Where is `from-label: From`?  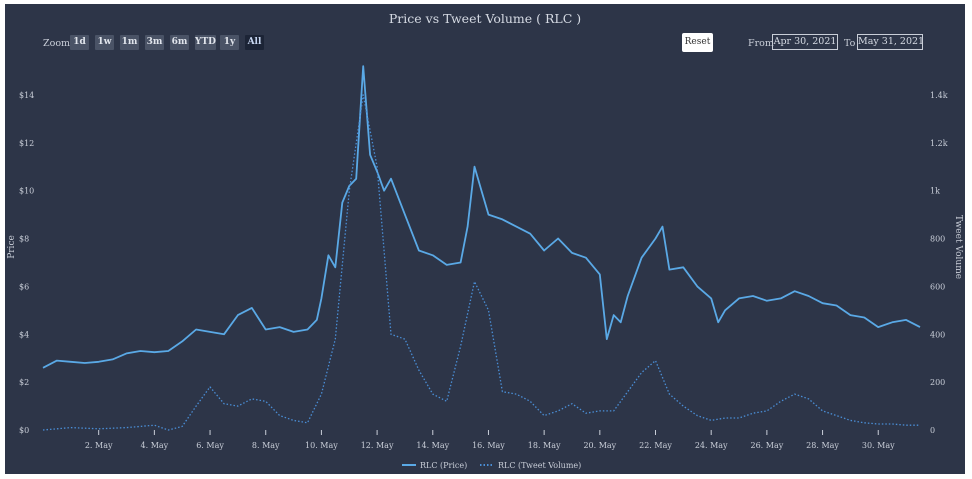 from-label: From is located at coordinates (761, 43).